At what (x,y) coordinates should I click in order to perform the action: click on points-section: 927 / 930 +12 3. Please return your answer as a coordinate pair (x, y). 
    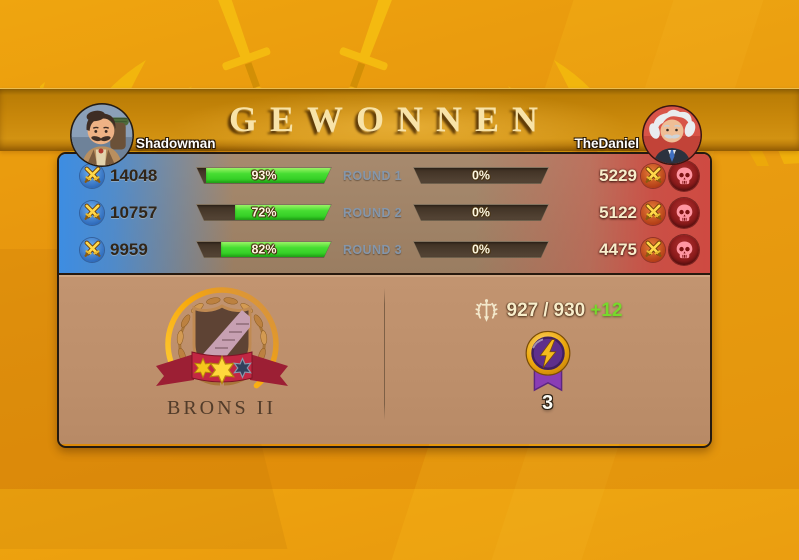
    Looking at the image, I should click on (547, 359).